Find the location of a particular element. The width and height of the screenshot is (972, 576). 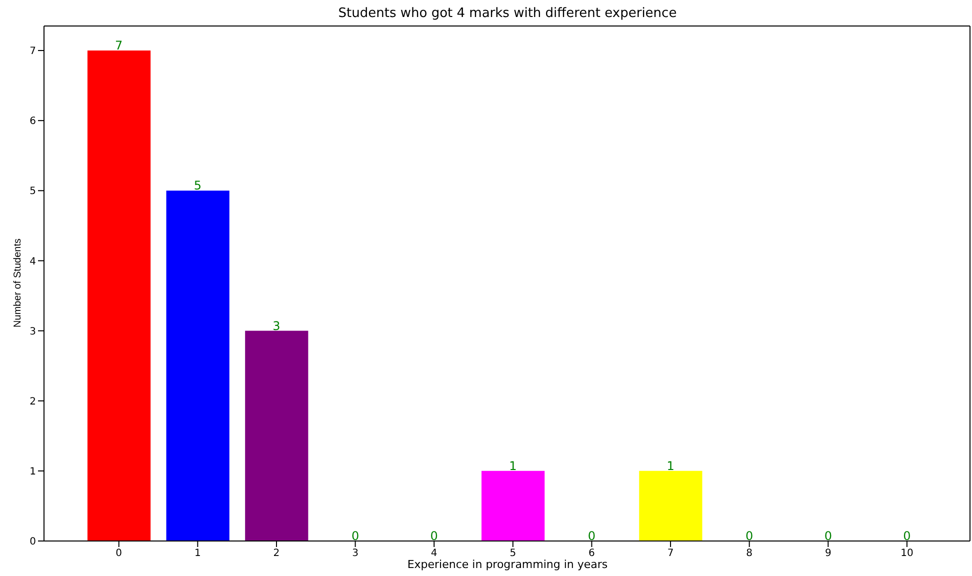

data-label: 7 is located at coordinates (119, 45).